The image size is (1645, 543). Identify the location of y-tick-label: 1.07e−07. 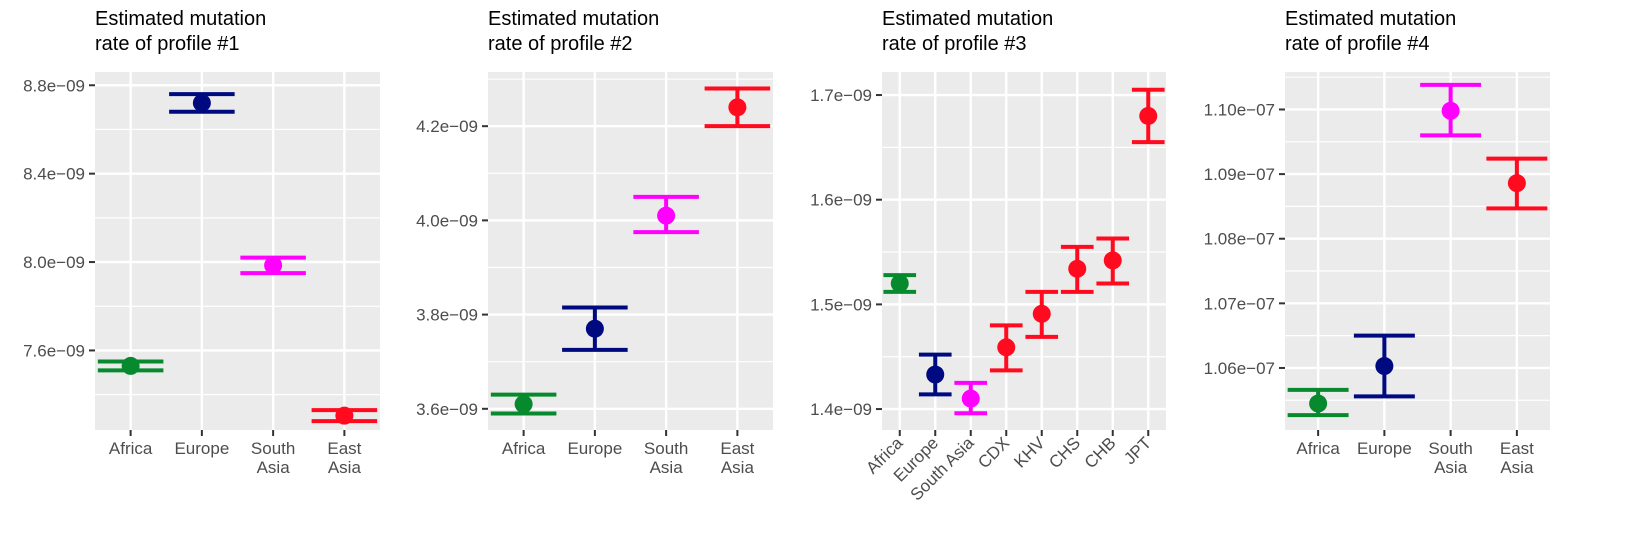
(1239, 303).